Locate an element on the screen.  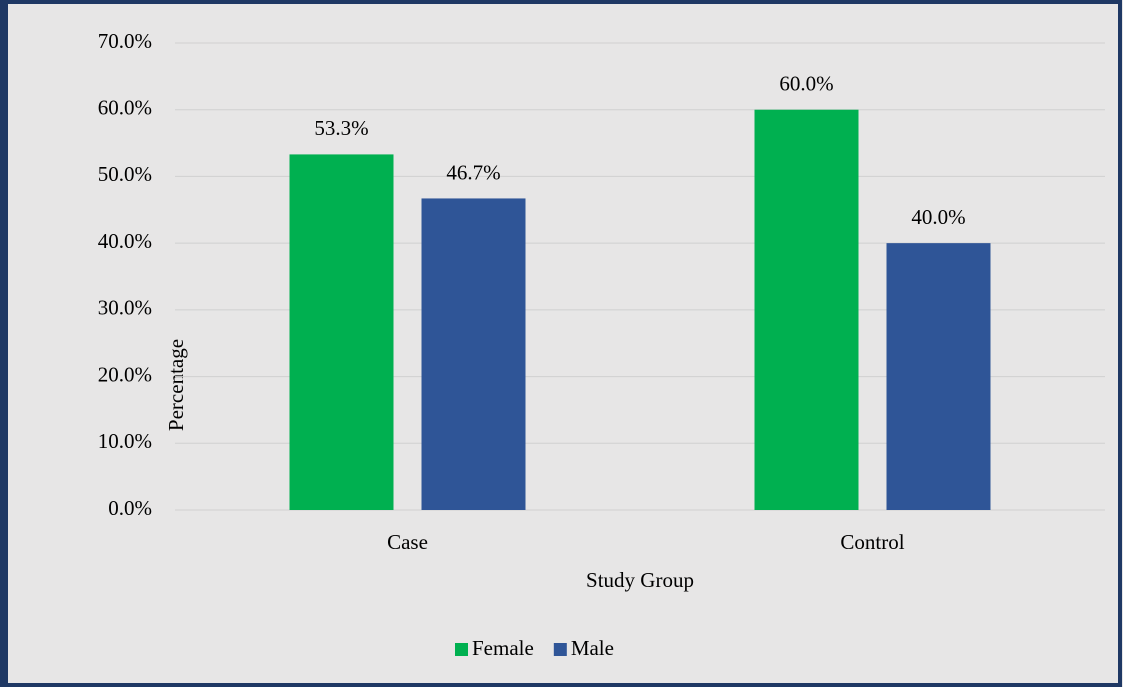
value-label: 53.3% is located at coordinates (341, 128).